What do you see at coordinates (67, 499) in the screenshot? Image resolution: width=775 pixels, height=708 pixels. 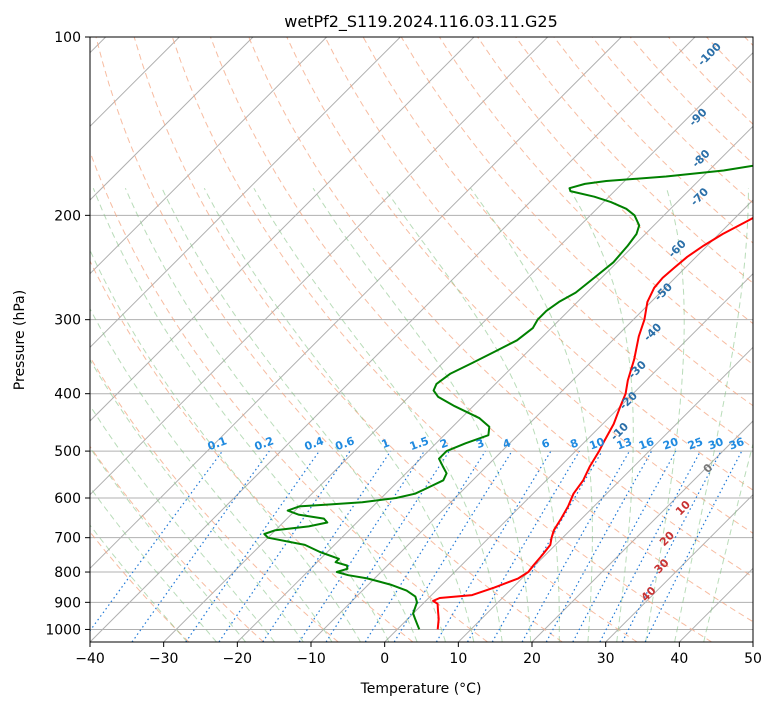 I see `y-tick-label: 600` at bounding box center [67, 499].